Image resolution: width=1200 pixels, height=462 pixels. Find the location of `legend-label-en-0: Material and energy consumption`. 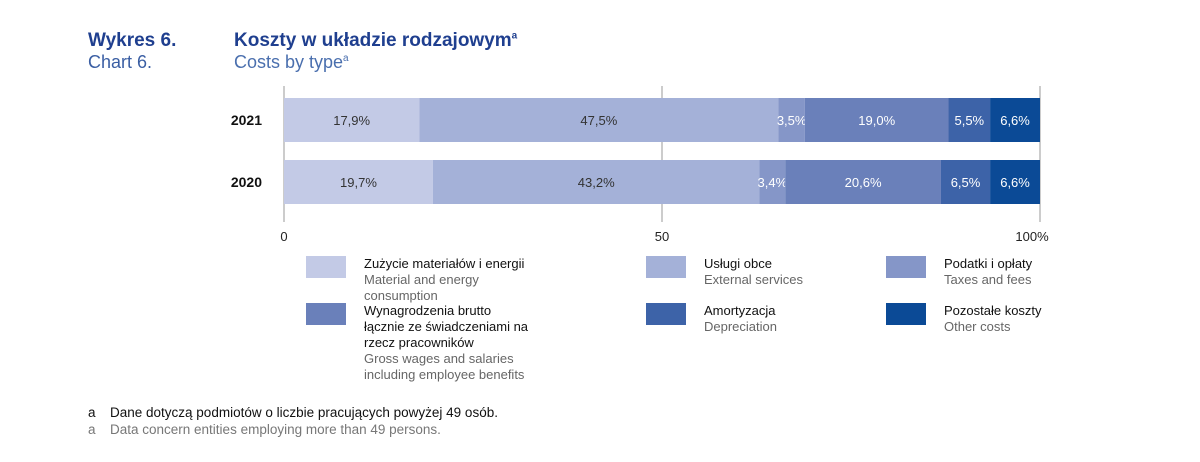

legend-label-en-0: Material and energy consumption is located at coordinates (421, 287).